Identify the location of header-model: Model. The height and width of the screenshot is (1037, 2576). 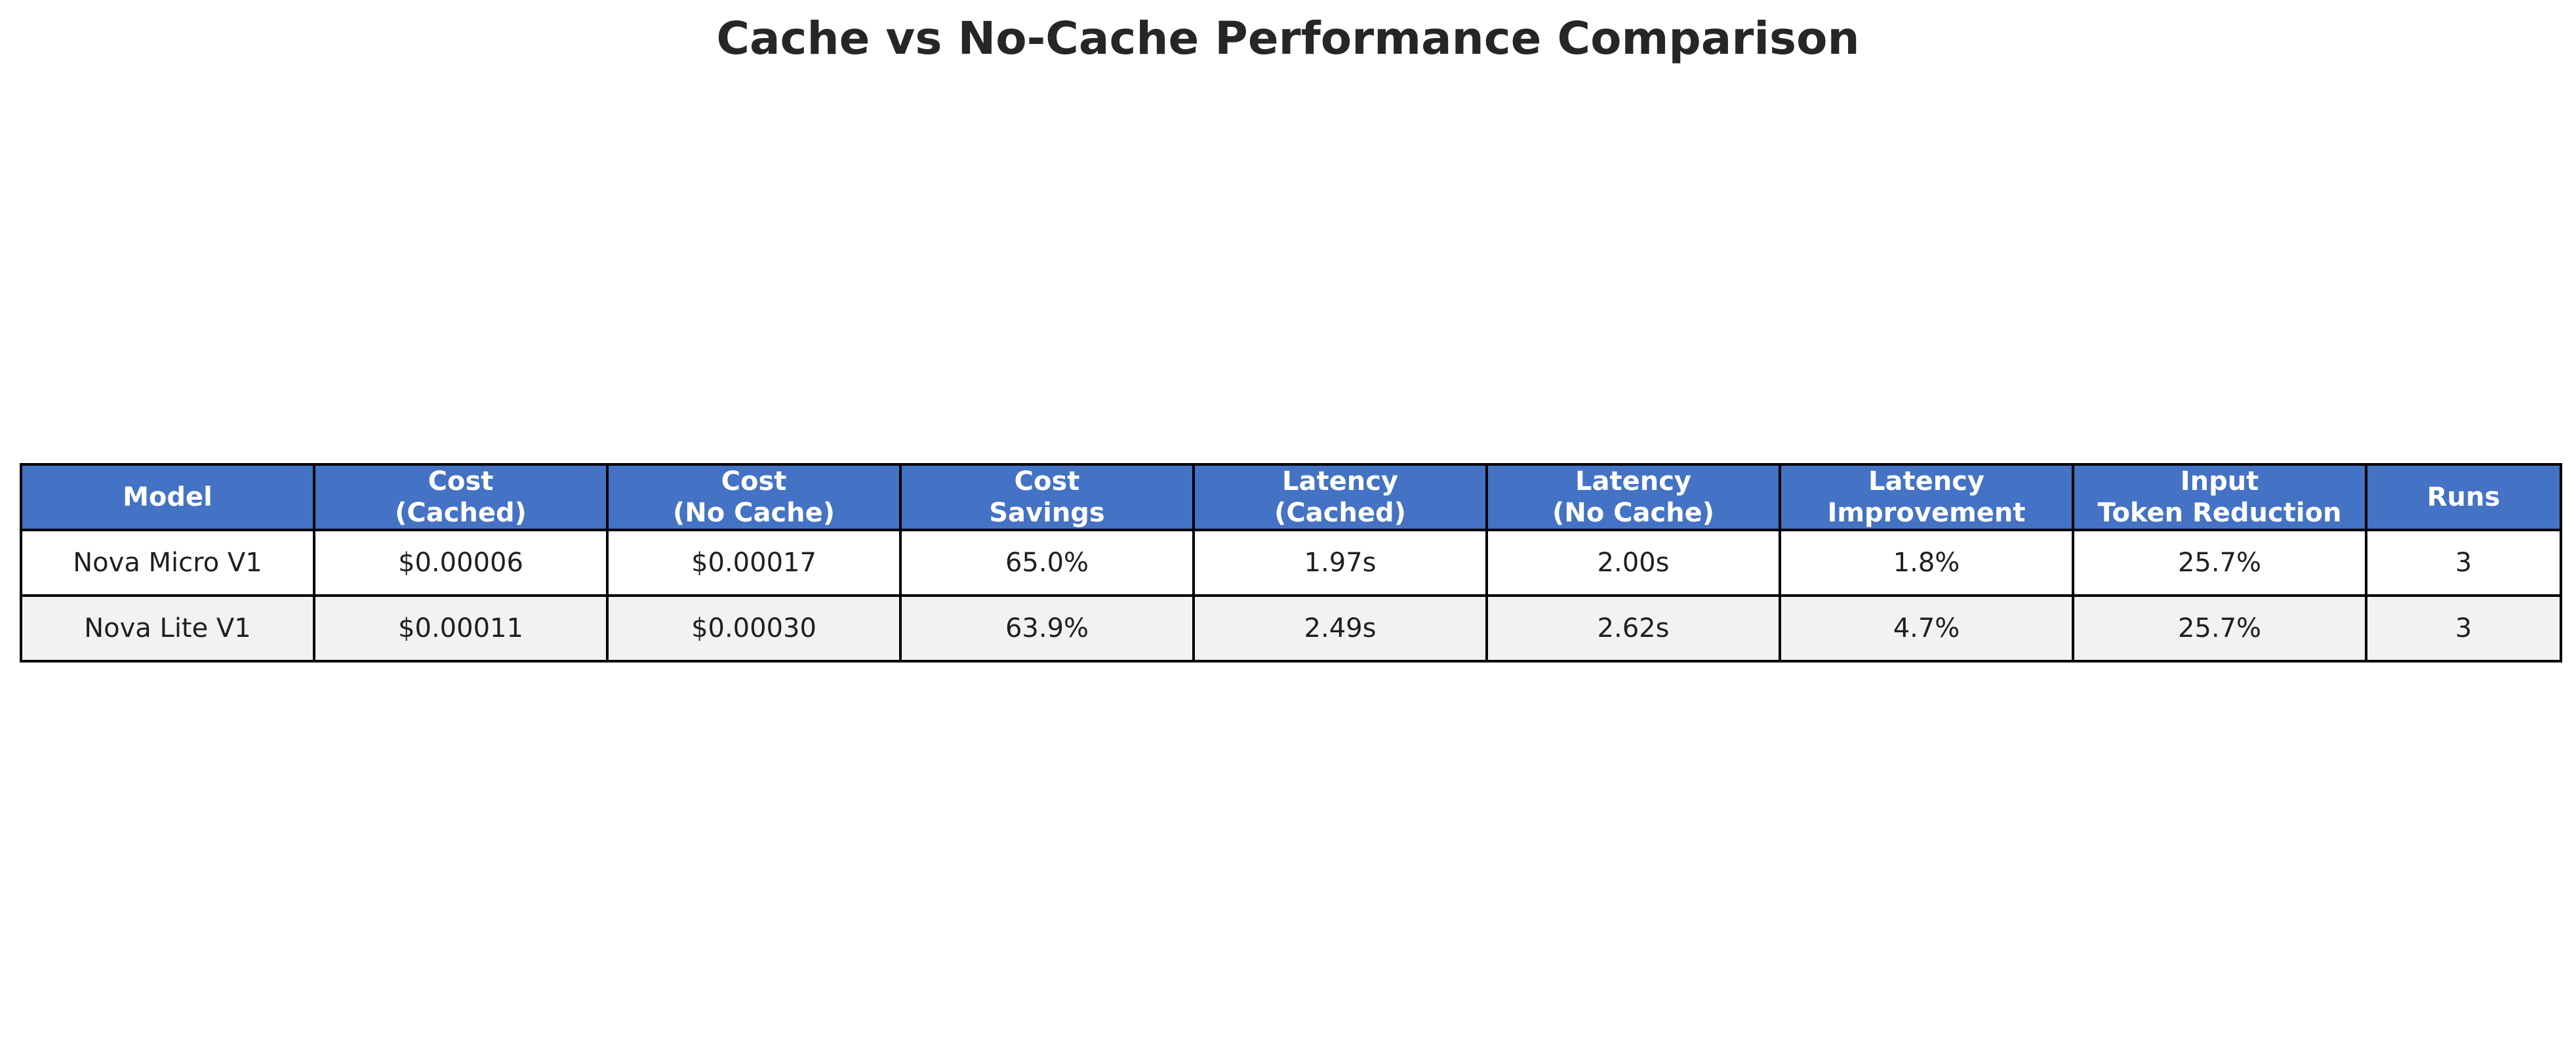
(167, 497).